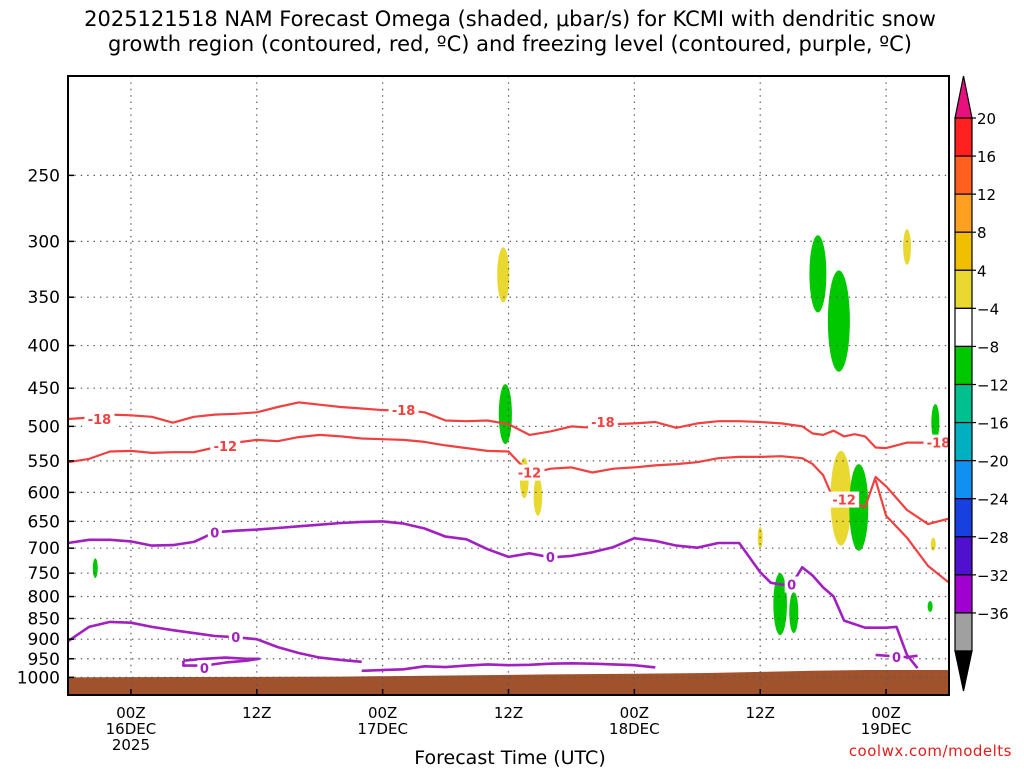 Image resolution: width=1024 pixels, height=772 pixels. Describe the element at coordinates (988, 347) in the screenshot. I see `colorbar-label: −8` at that location.